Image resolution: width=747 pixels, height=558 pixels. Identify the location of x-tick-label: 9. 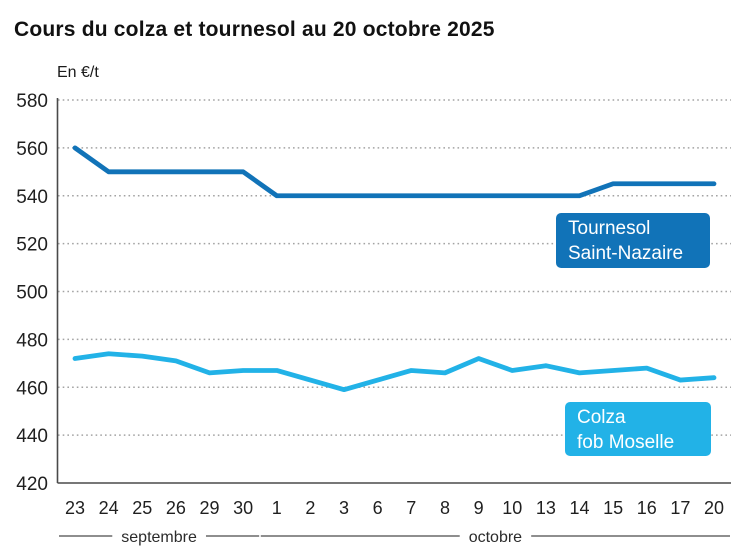
(479, 508).